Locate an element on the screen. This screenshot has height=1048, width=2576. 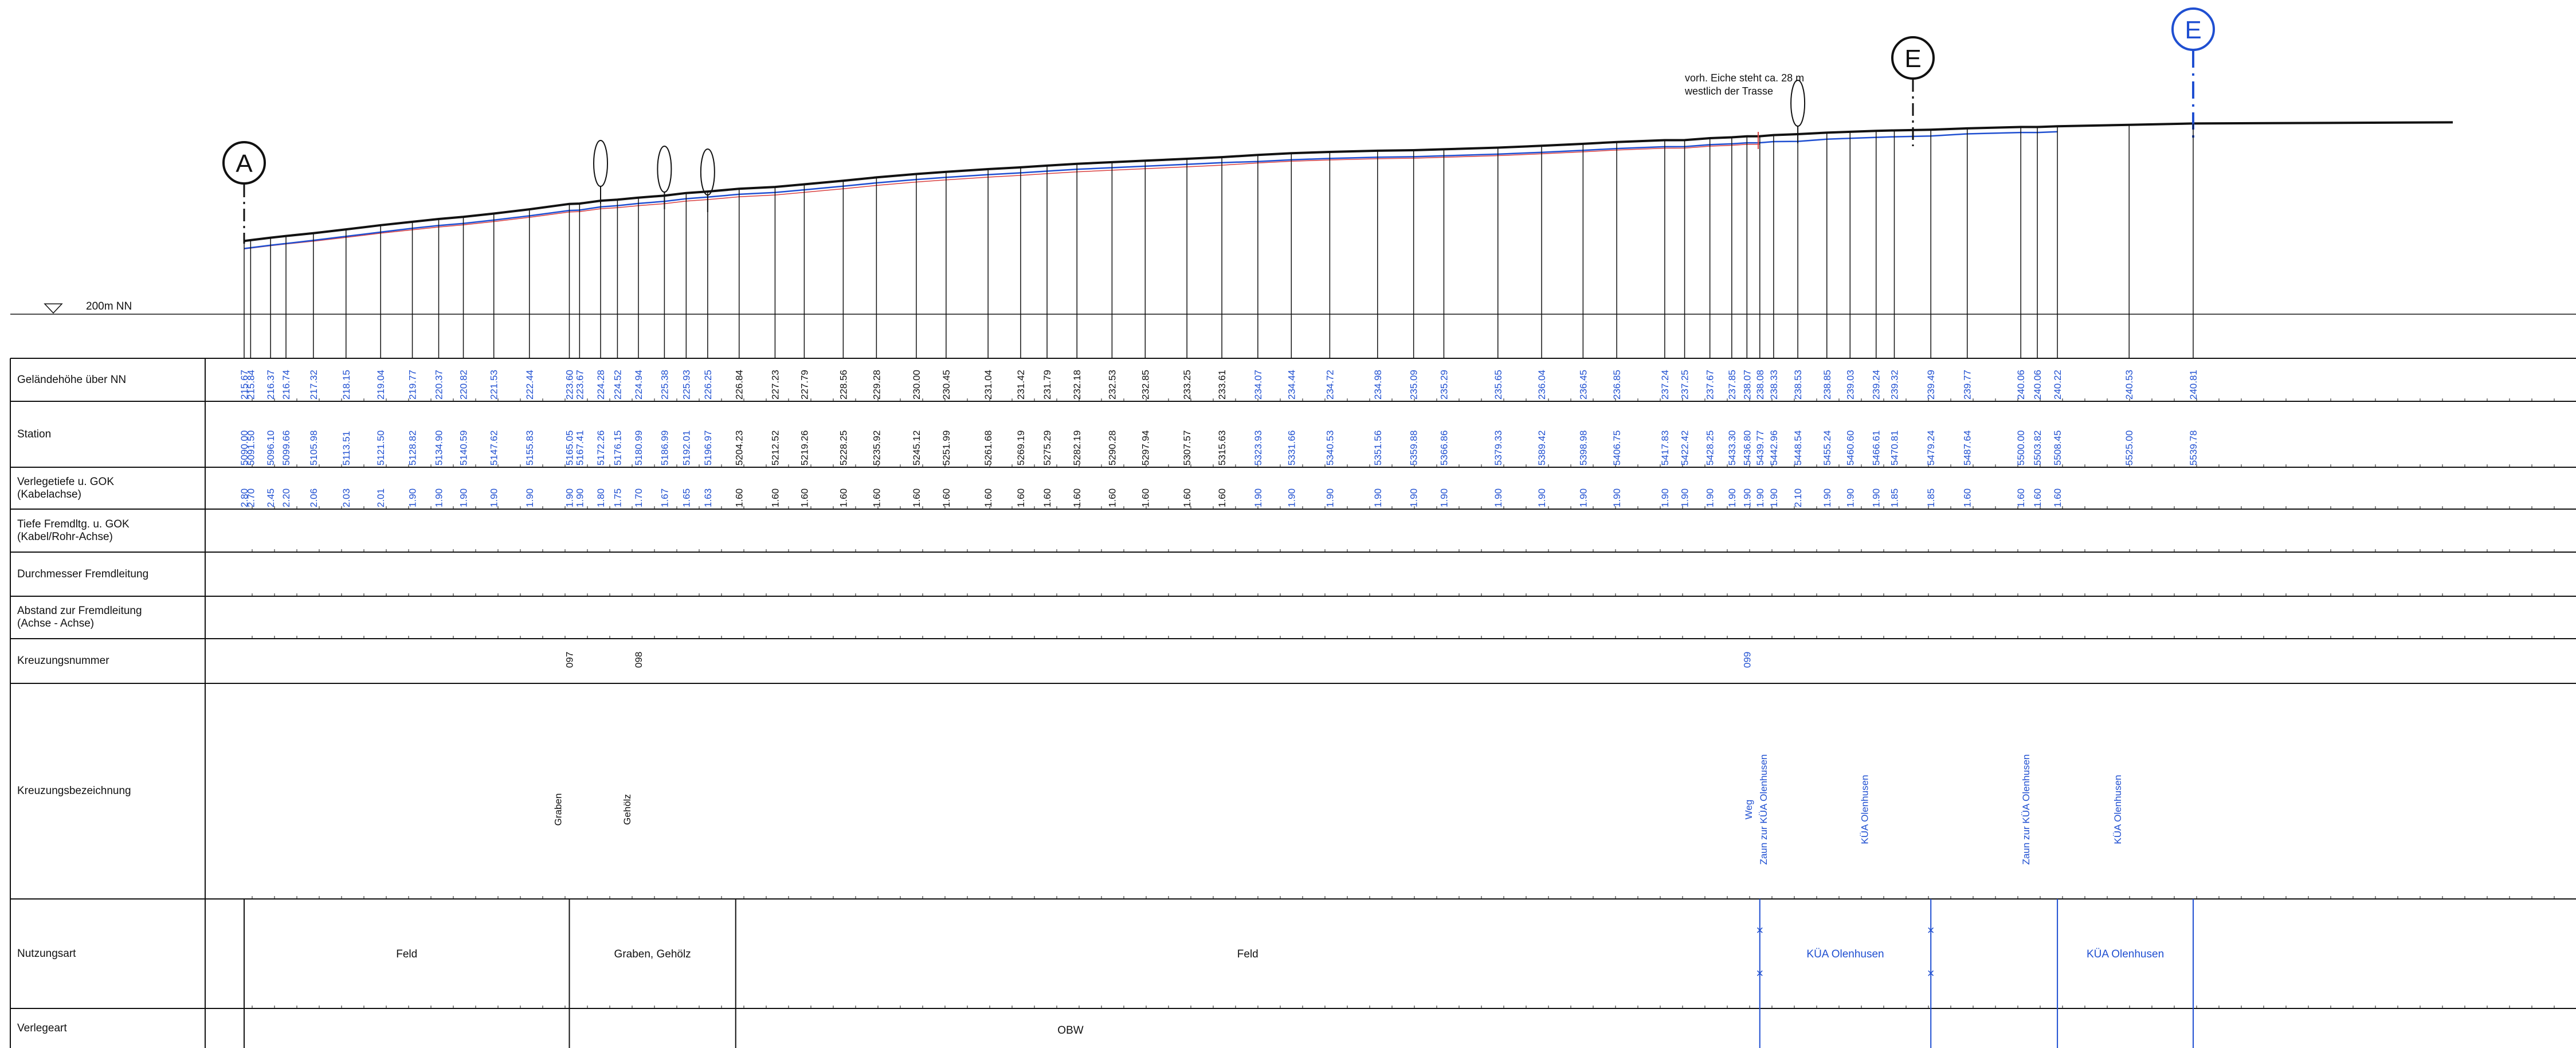
station-value: 5186.99 is located at coordinates (664, 448).